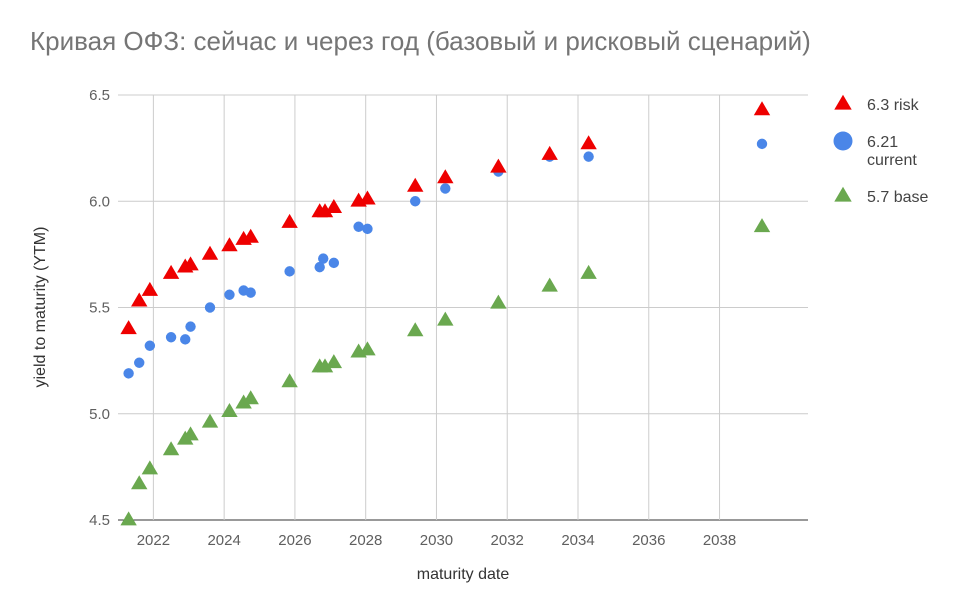 This screenshot has width=974, height=599. What do you see at coordinates (463, 574) in the screenshot?
I see `x-axis-title: maturity date` at bounding box center [463, 574].